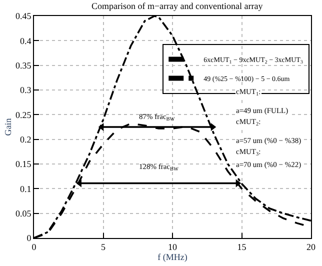  Describe the element at coordinates (177, 5) in the screenshot. I see `chart-title: Comparison of m−array and conventional array` at that location.